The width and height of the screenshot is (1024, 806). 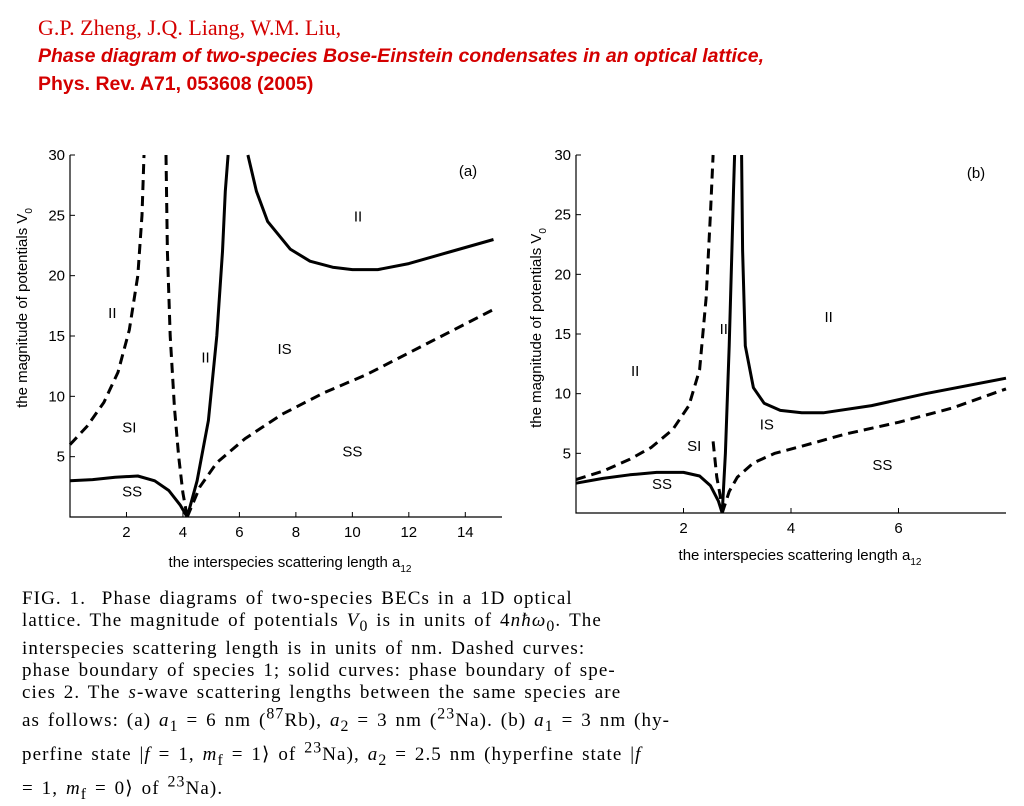 What do you see at coordinates (976, 173) in the screenshot?
I see `panel-label-b: (b)` at bounding box center [976, 173].